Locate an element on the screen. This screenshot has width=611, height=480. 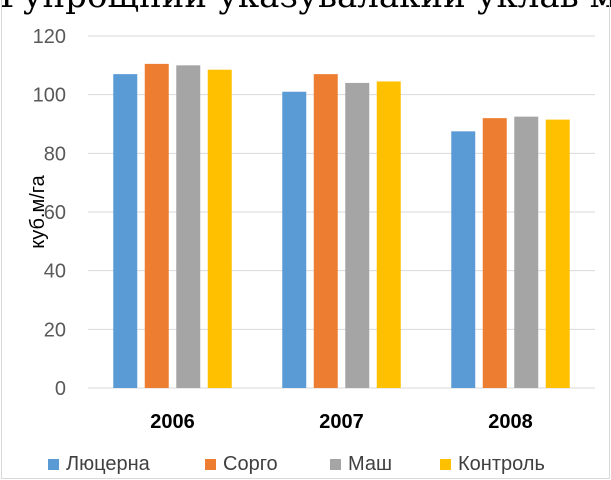
bar-2006-Сорго is located at coordinates (156, 225).